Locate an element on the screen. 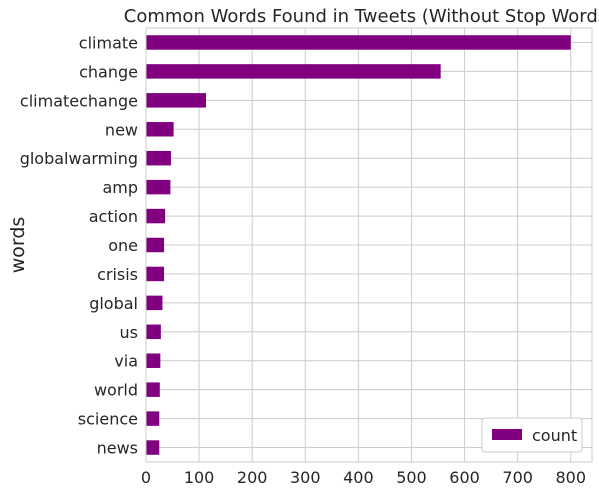  y-tick-label: one is located at coordinates (123, 245).